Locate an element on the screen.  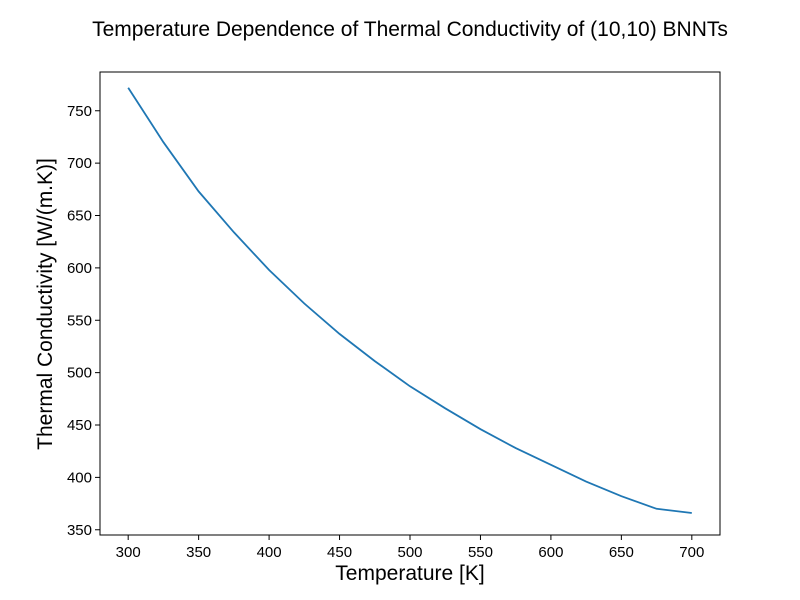
y-tick-label: 700 is located at coordinates (79, 163).